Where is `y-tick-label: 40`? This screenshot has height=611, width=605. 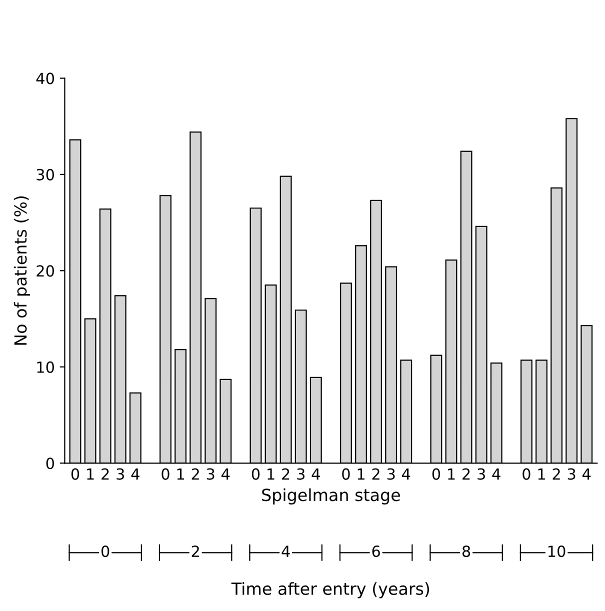 y-tick-label: 40 is located at coordinates (45, 78).